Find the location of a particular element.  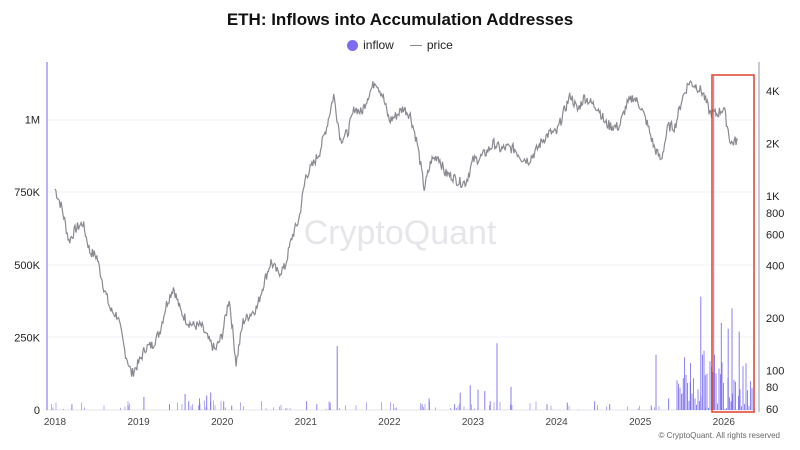

x-axis-tick: 2023 is located at coordinates (473, 422).